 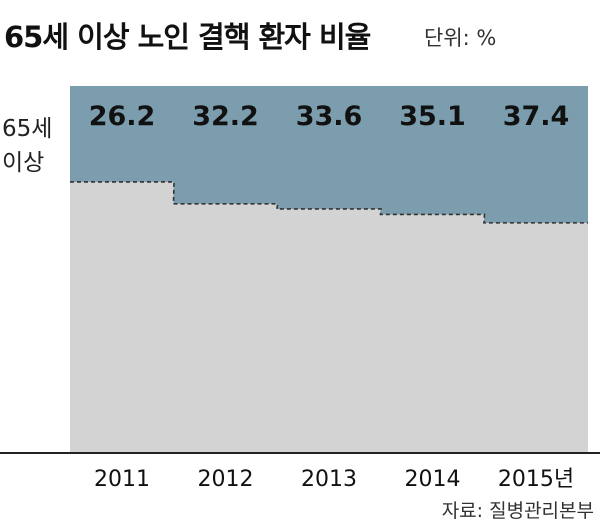 What do you see at coordinates (32, 146) in the screenshot?
I see `series-side-label: 65세 이상` at bounding box center [32, 146].